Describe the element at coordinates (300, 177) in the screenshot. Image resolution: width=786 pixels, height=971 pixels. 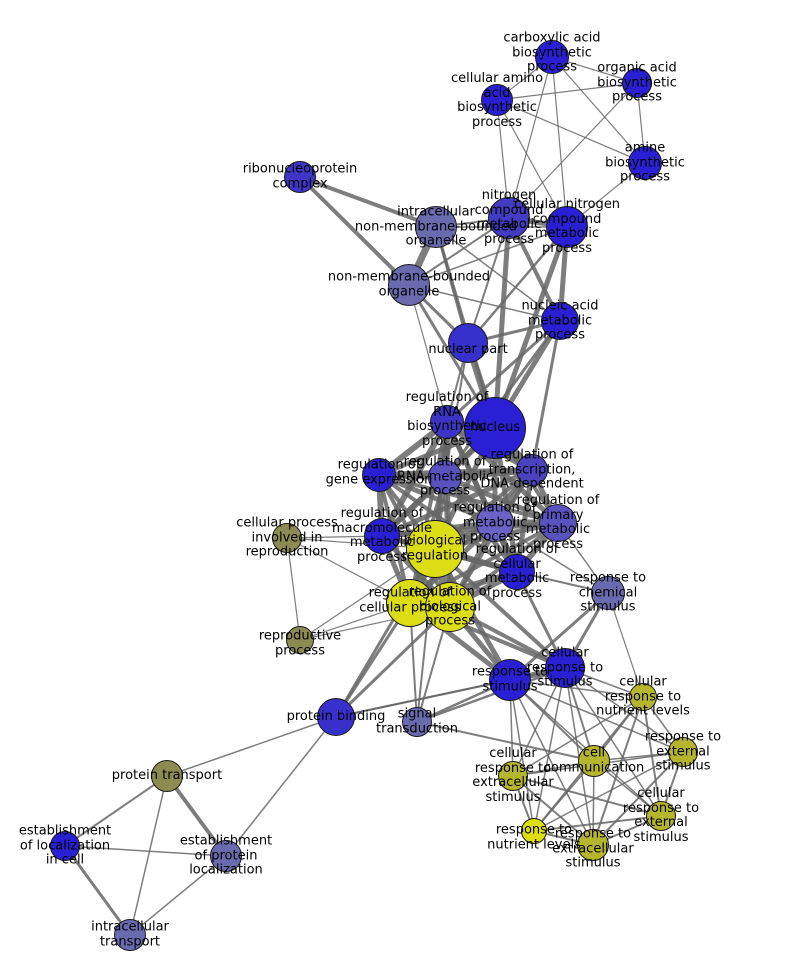
I see `graph-node-ribonucleoprotein-complex` at that location.